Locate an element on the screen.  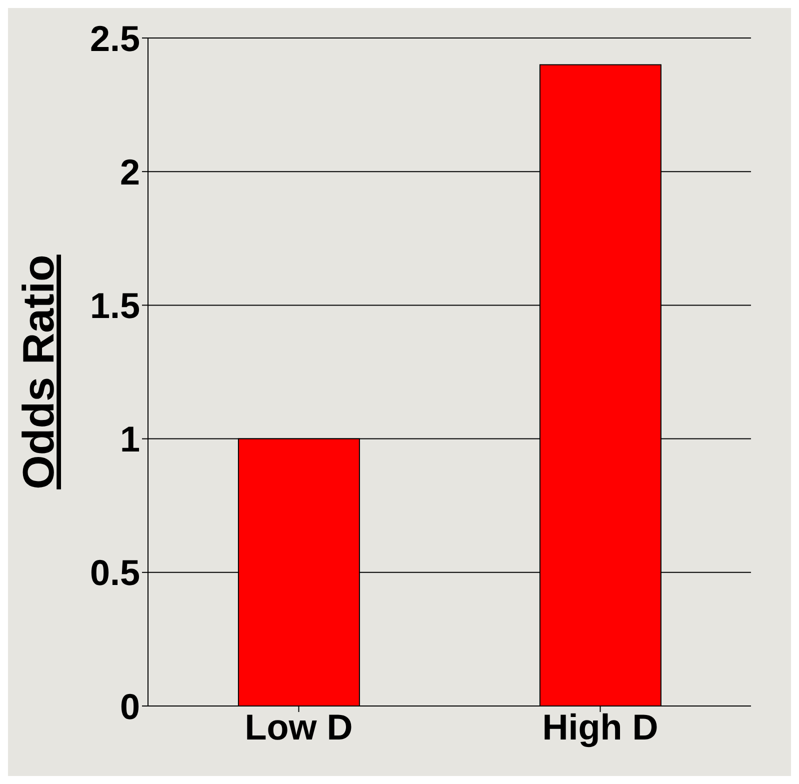
y-tick-label: 1 is located at coordinates (130, 439).